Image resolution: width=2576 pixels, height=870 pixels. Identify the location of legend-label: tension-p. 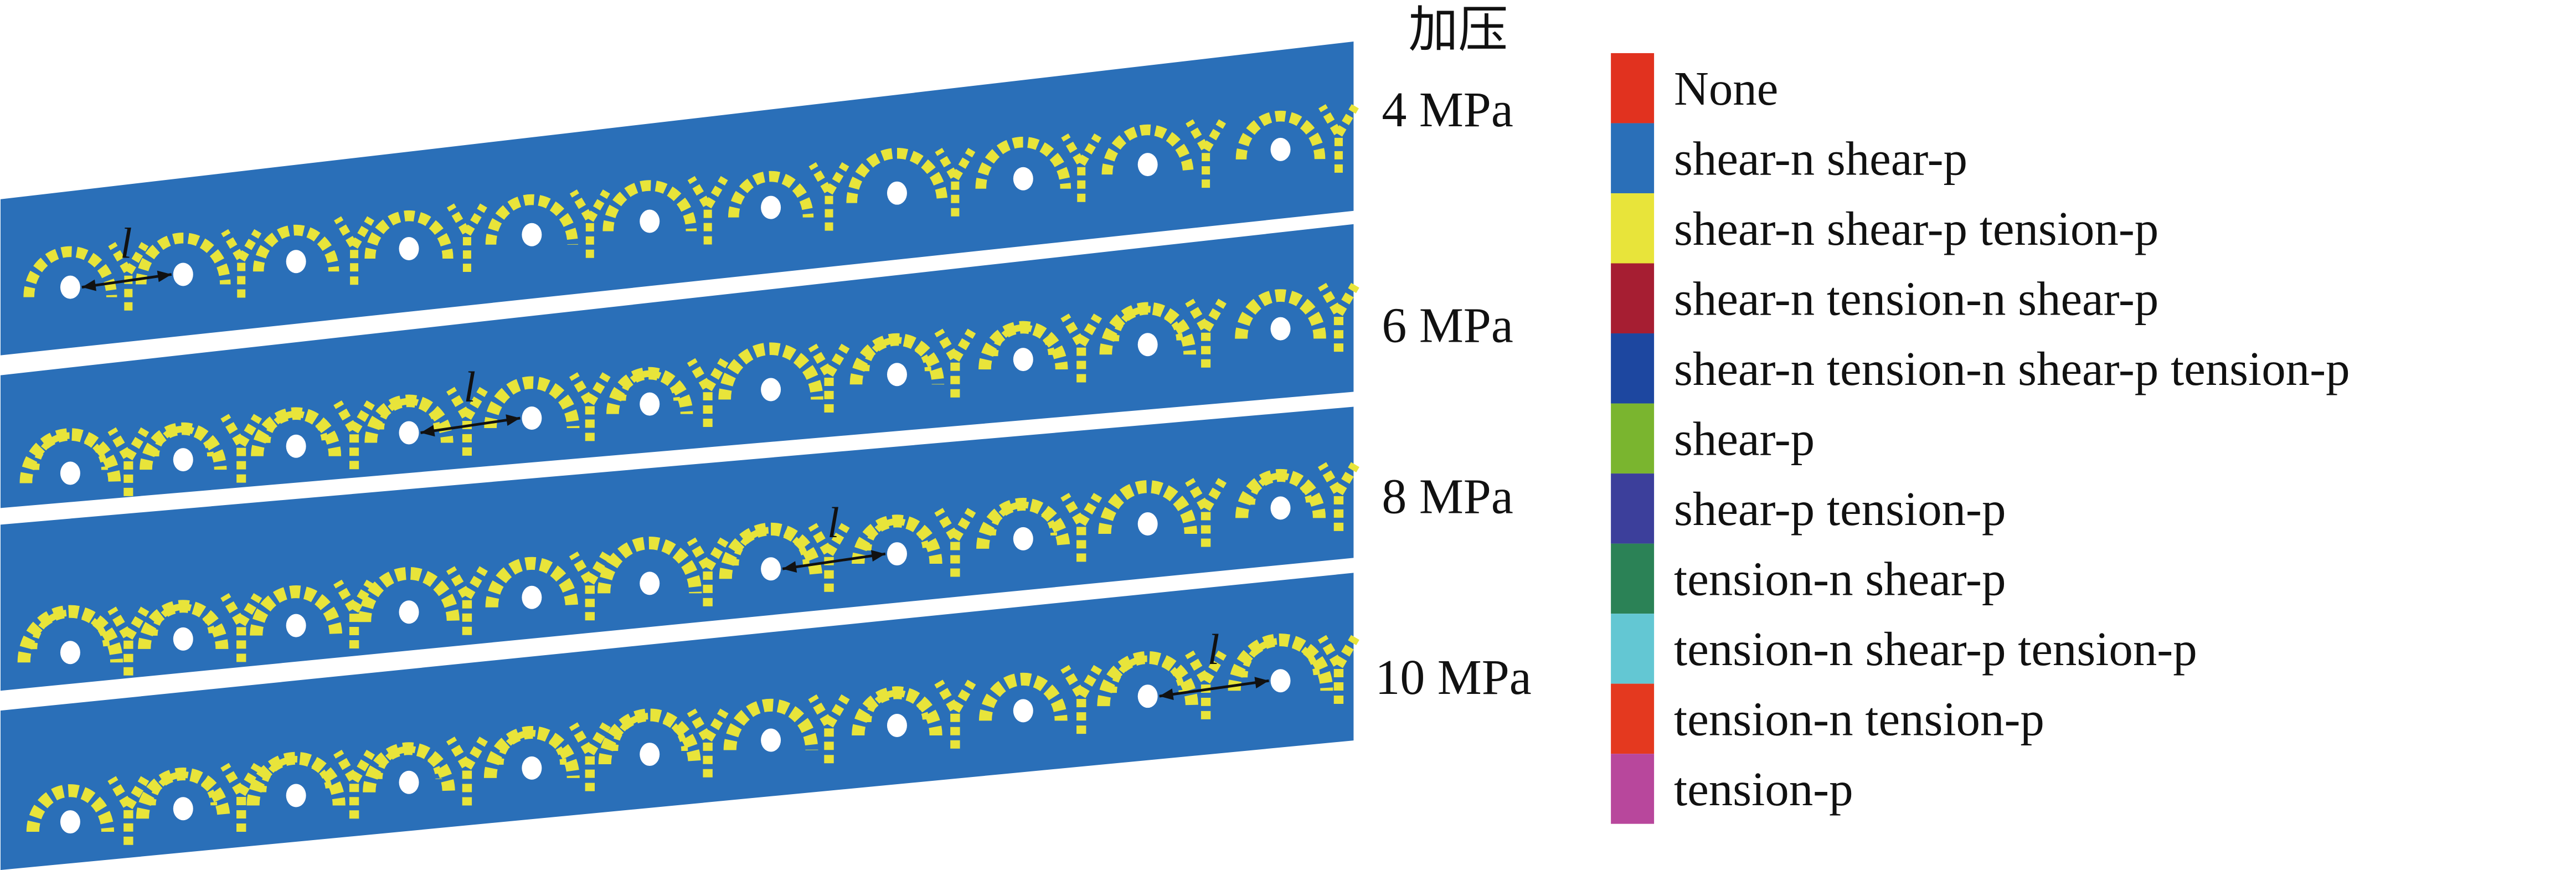
(1763, 790).